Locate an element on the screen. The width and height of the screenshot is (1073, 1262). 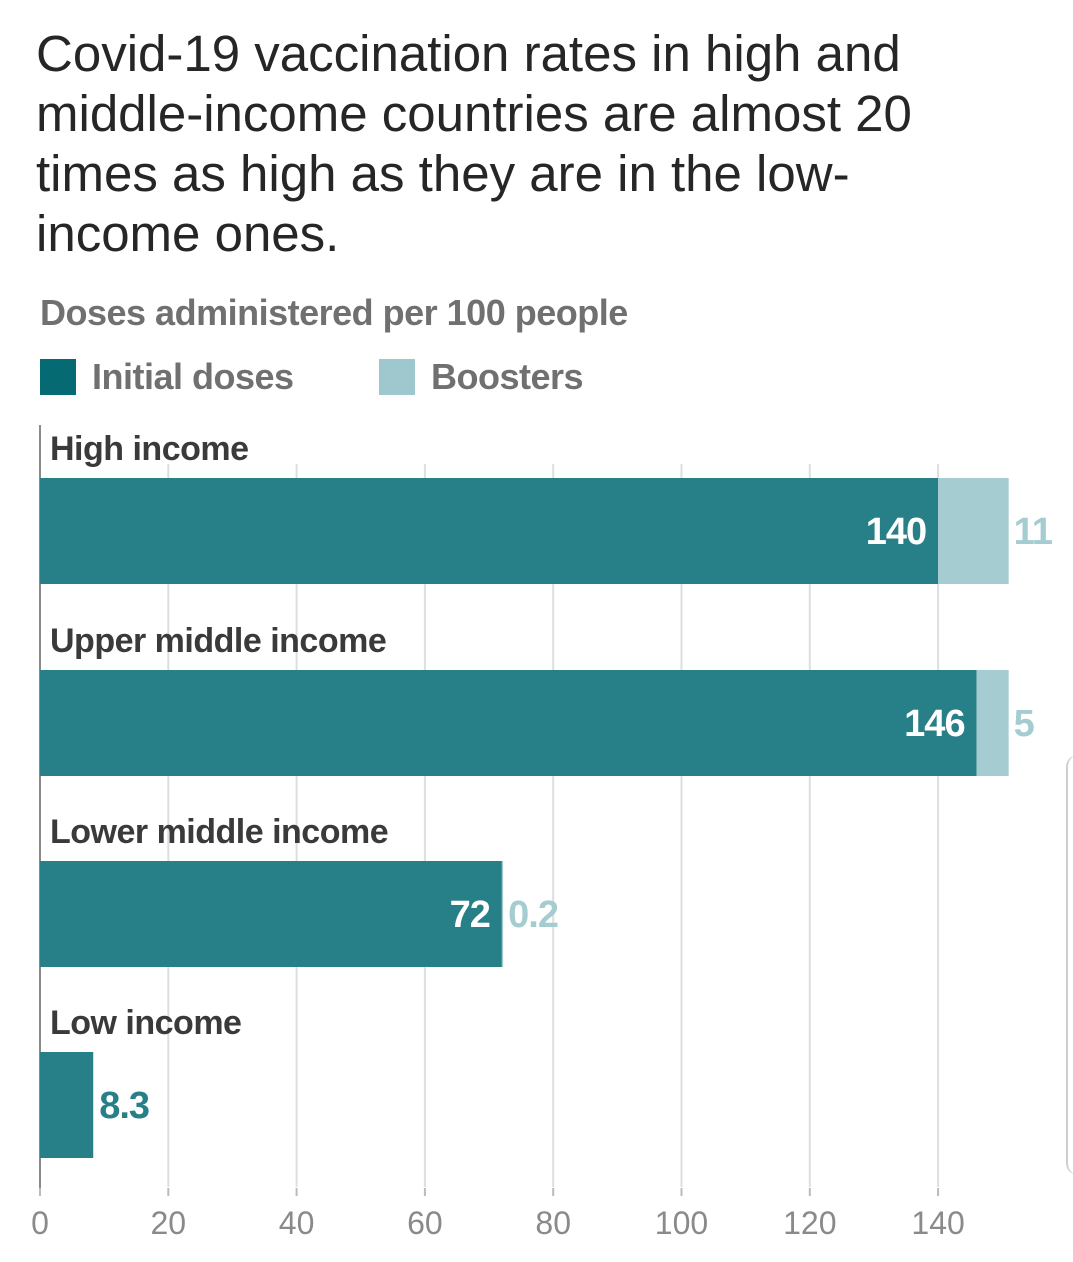
x-tick-label: 40 is located at coordinates (297, 1223).